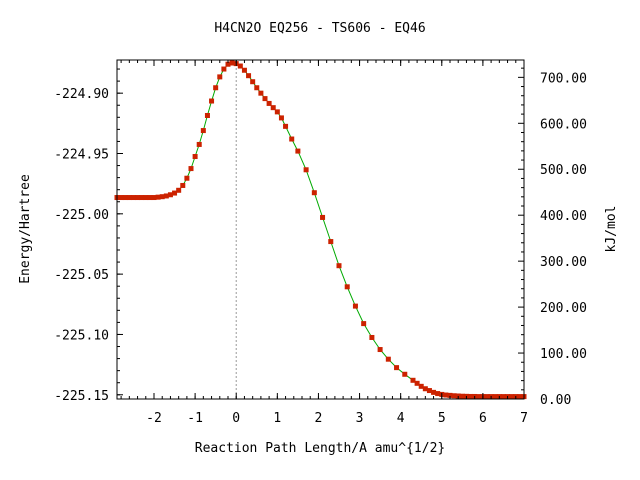  What do you see at coordinates (555, 400) in the screenshot?
I see `y2-tick-label: 0.00` at bounding box center [555, 400].